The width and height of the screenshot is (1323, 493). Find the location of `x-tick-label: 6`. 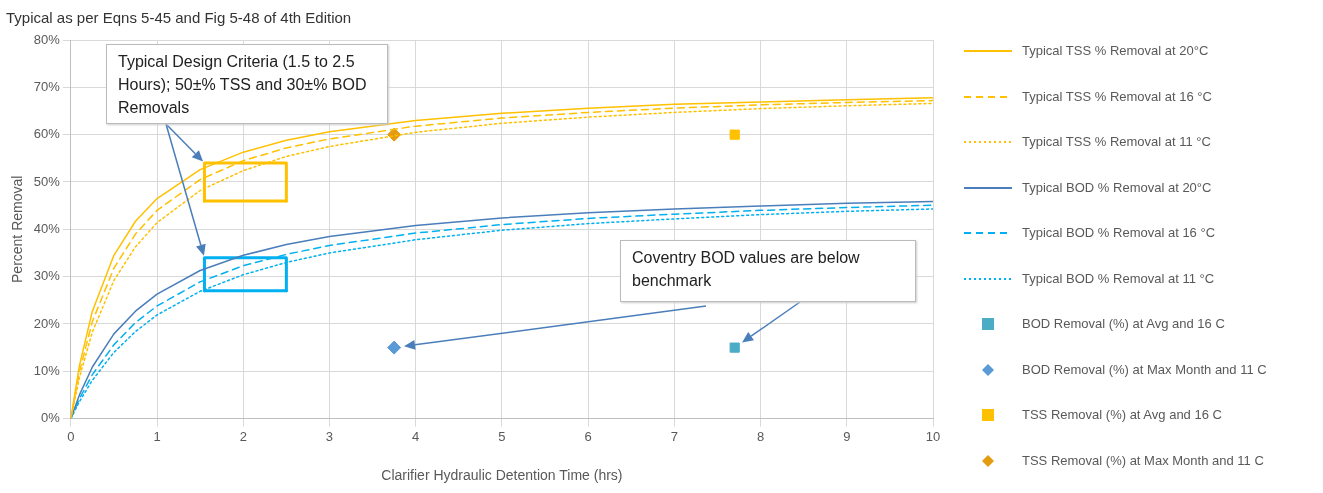

x-tick-label: 6 is located at coordinates (588, 436).